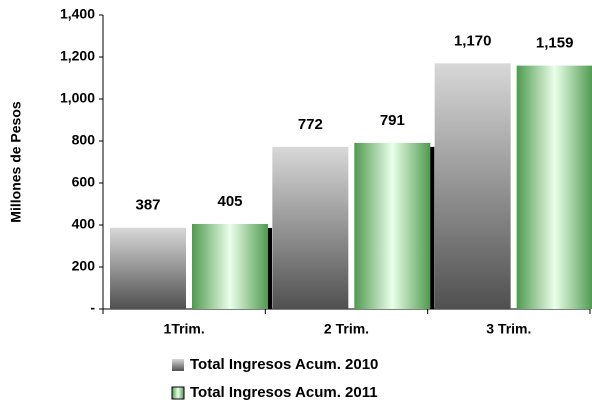 The width and height of the screenshot is (592, 411). Describe the element at coordinates (77, 14) in the screenshot. I see `y-tick-label: 1,400` at that location.